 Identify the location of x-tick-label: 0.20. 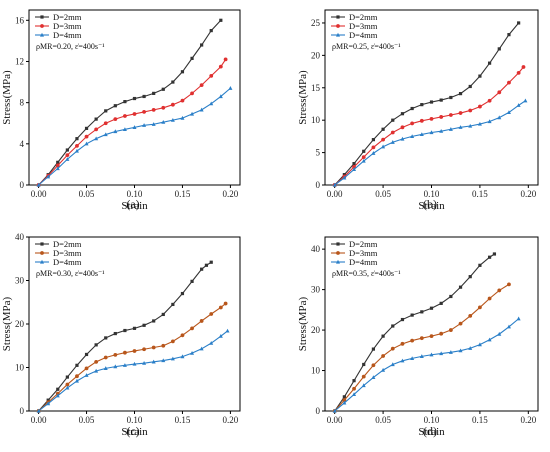
(528, 420).